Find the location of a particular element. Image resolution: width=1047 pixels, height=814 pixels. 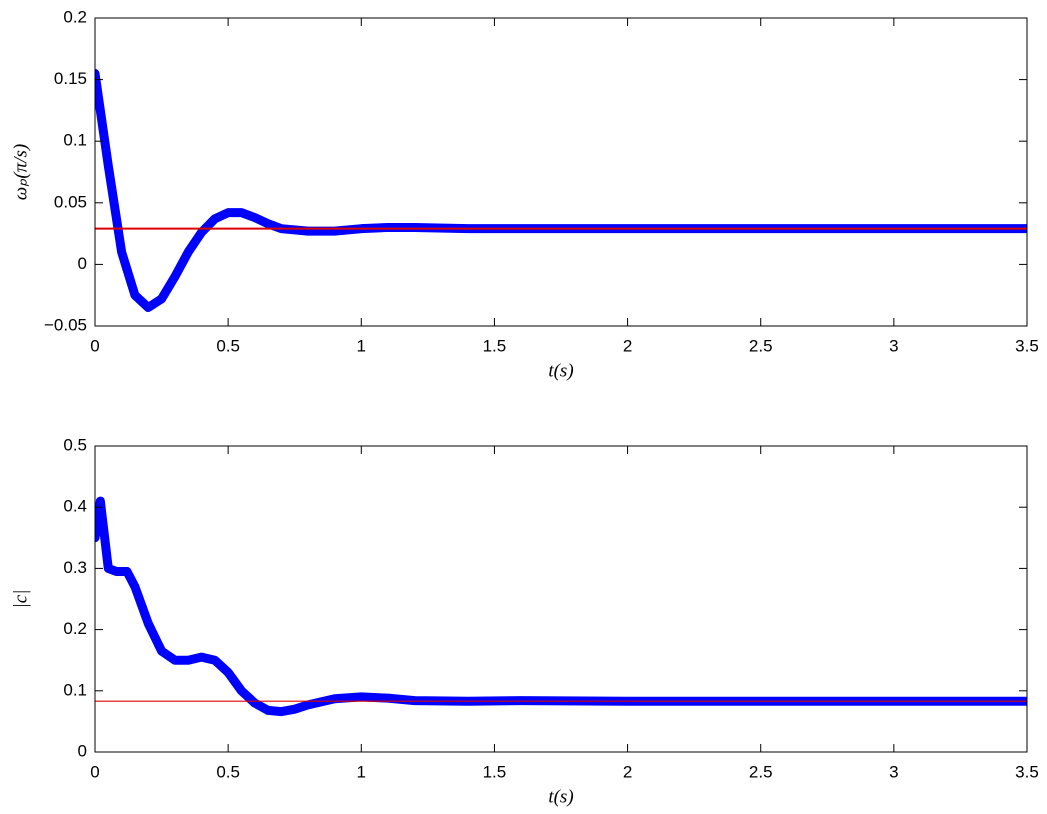

y-tick-label: 0.15 is located at coordinates (70, 78).